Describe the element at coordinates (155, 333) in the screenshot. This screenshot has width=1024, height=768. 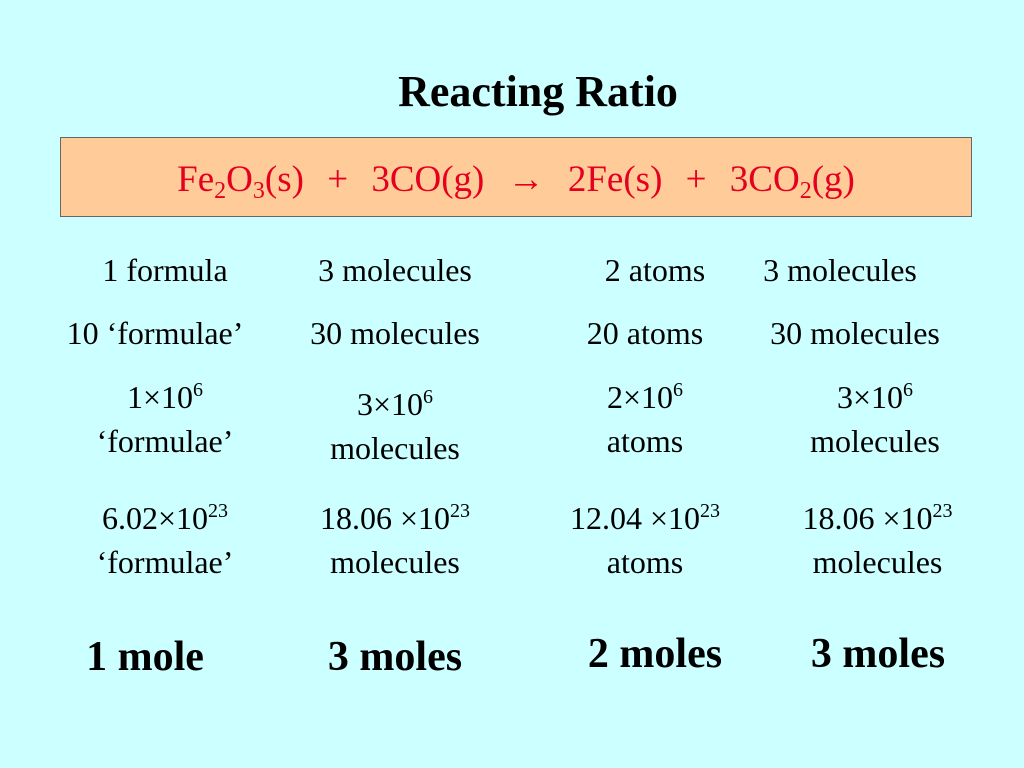
I see `row2-col1: 10 ‘formulae’` at that location.